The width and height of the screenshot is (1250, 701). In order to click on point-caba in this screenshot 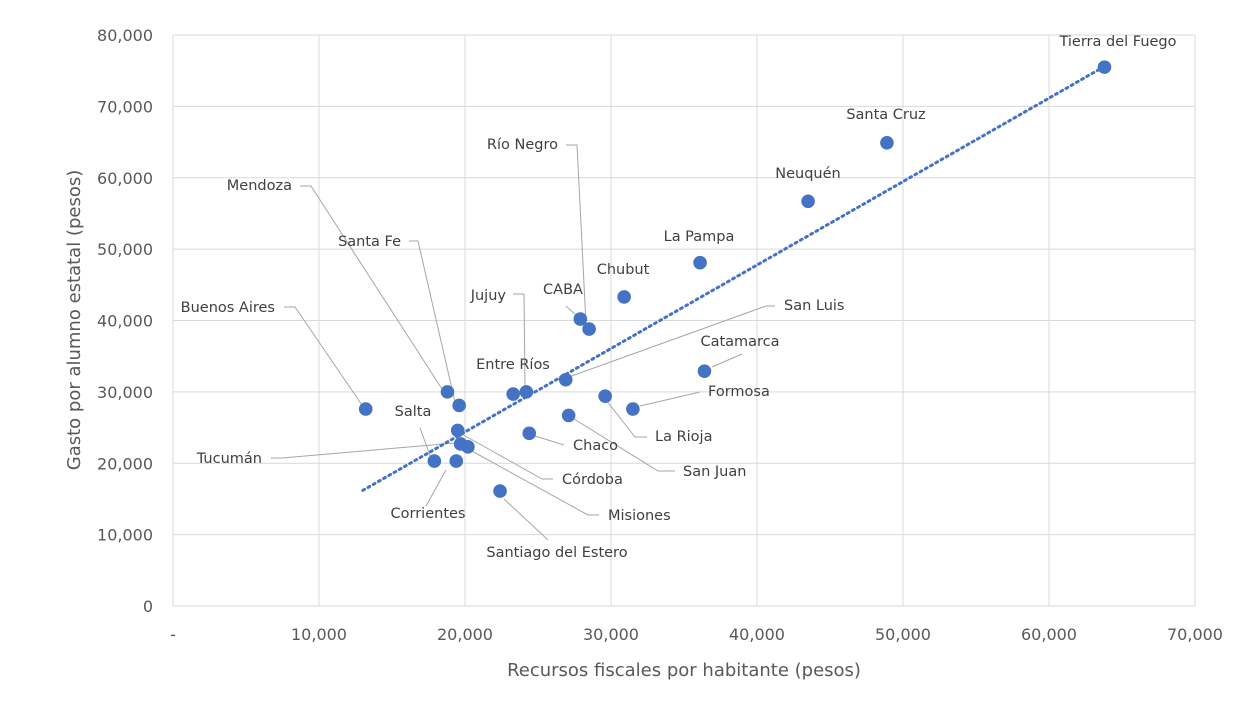, I will do `click(580, 319)`.